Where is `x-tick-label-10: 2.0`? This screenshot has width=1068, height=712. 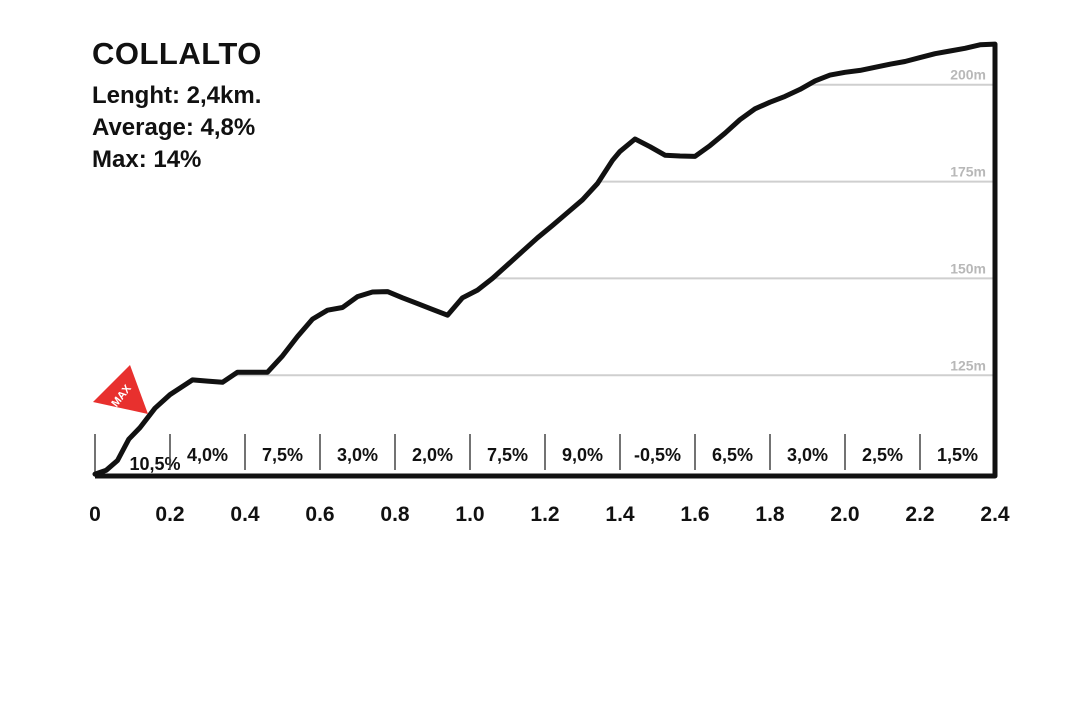
x-tick-label-10: 2.0 is located at coordinates (844, 514).